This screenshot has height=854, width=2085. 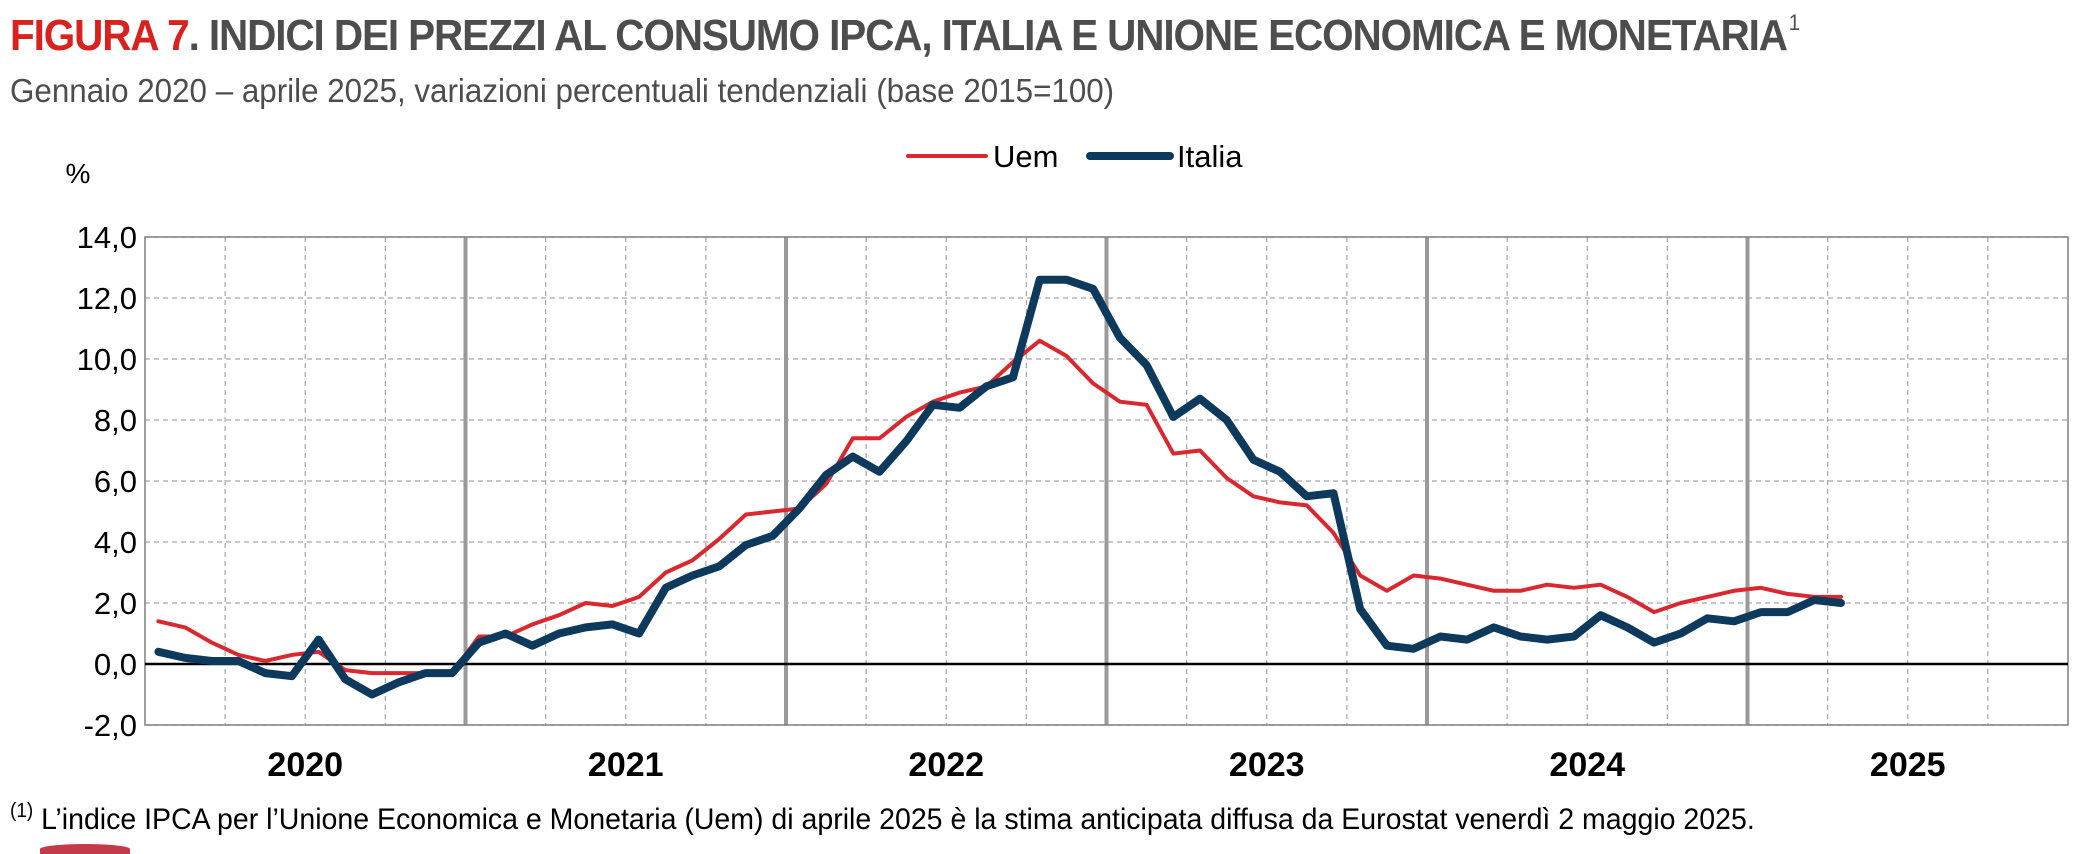 I want to click on legend-label-italia: Italia, so click(x=1210, y=156).